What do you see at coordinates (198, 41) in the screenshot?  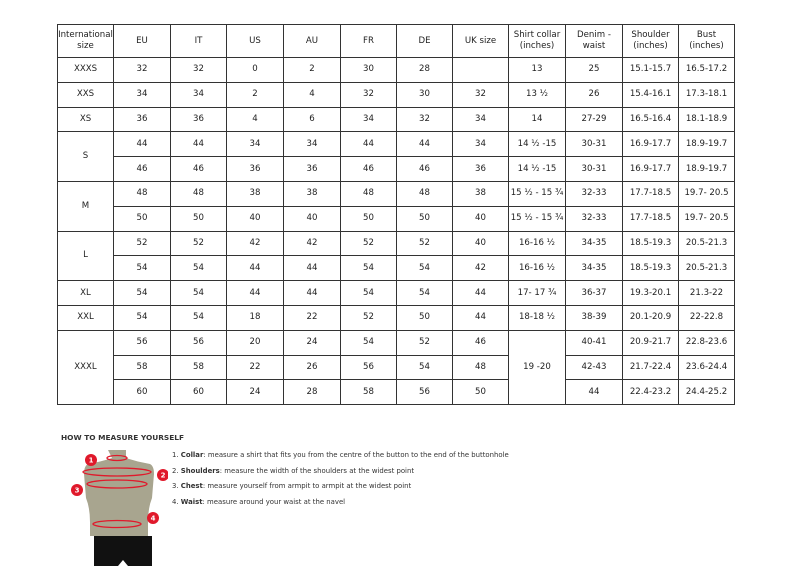 I see `column-header: IT` at bounding box center [198, 41].